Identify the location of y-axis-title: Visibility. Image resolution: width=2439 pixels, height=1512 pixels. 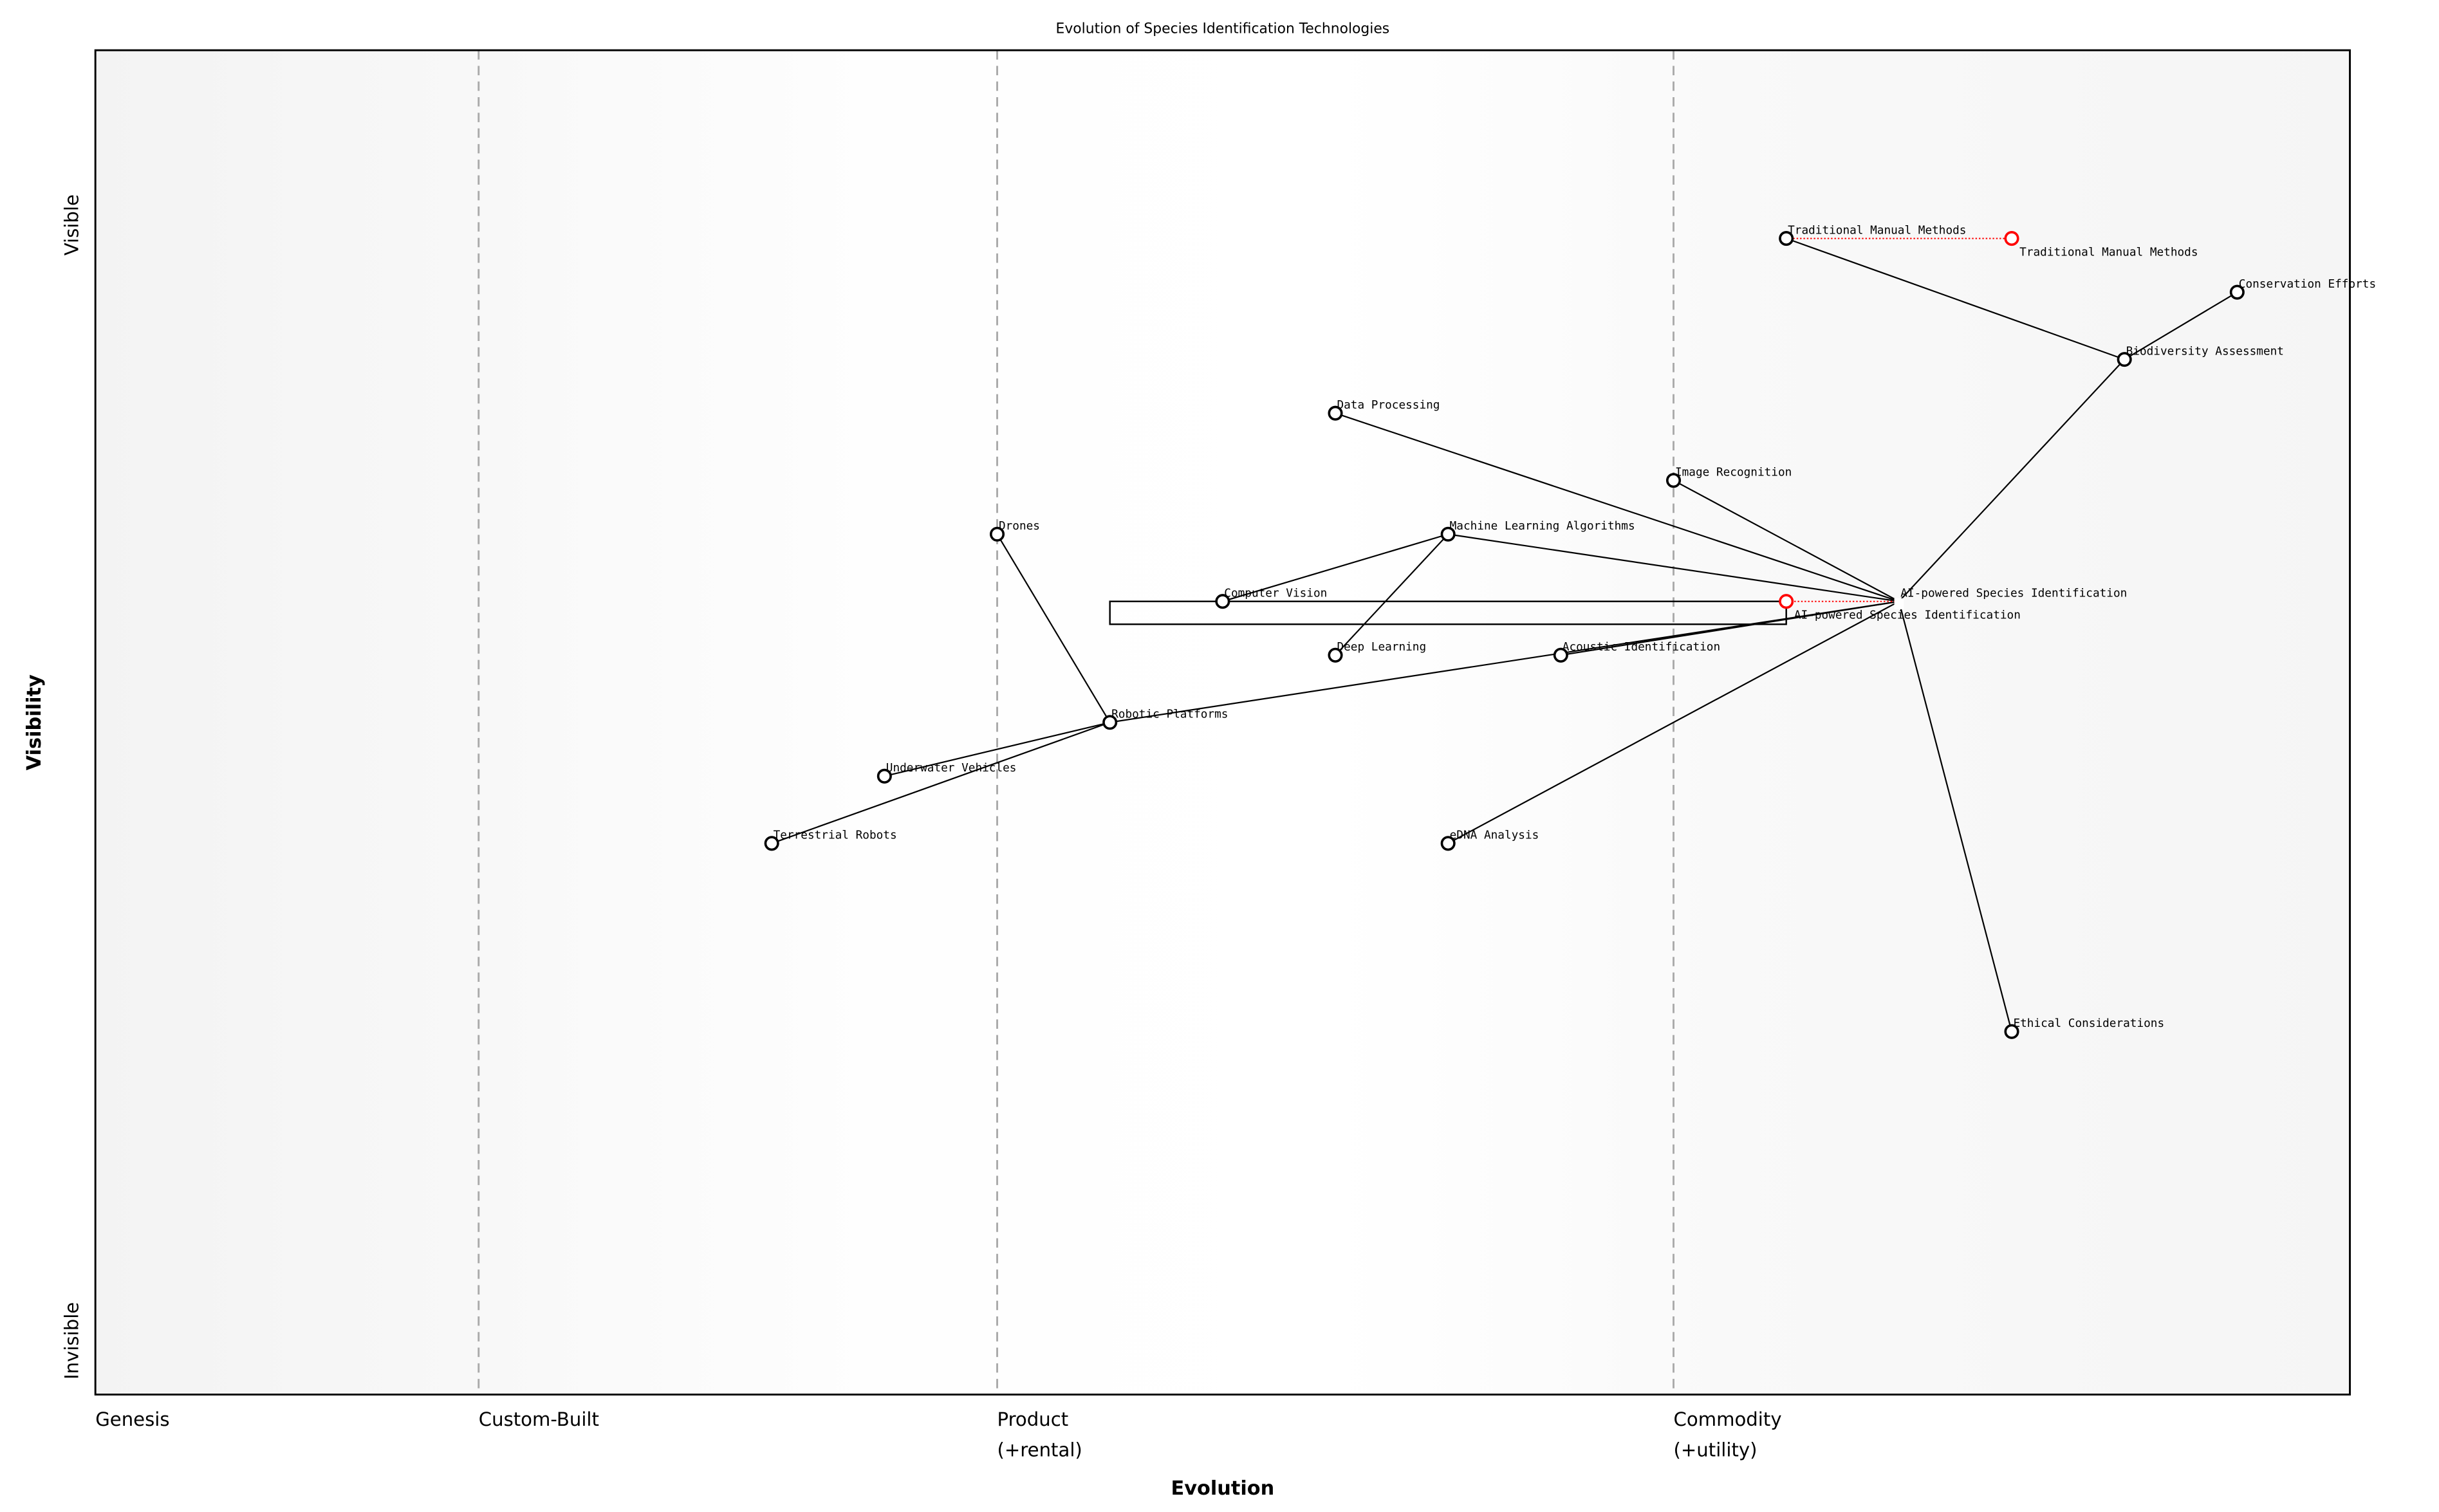
(34, 722).